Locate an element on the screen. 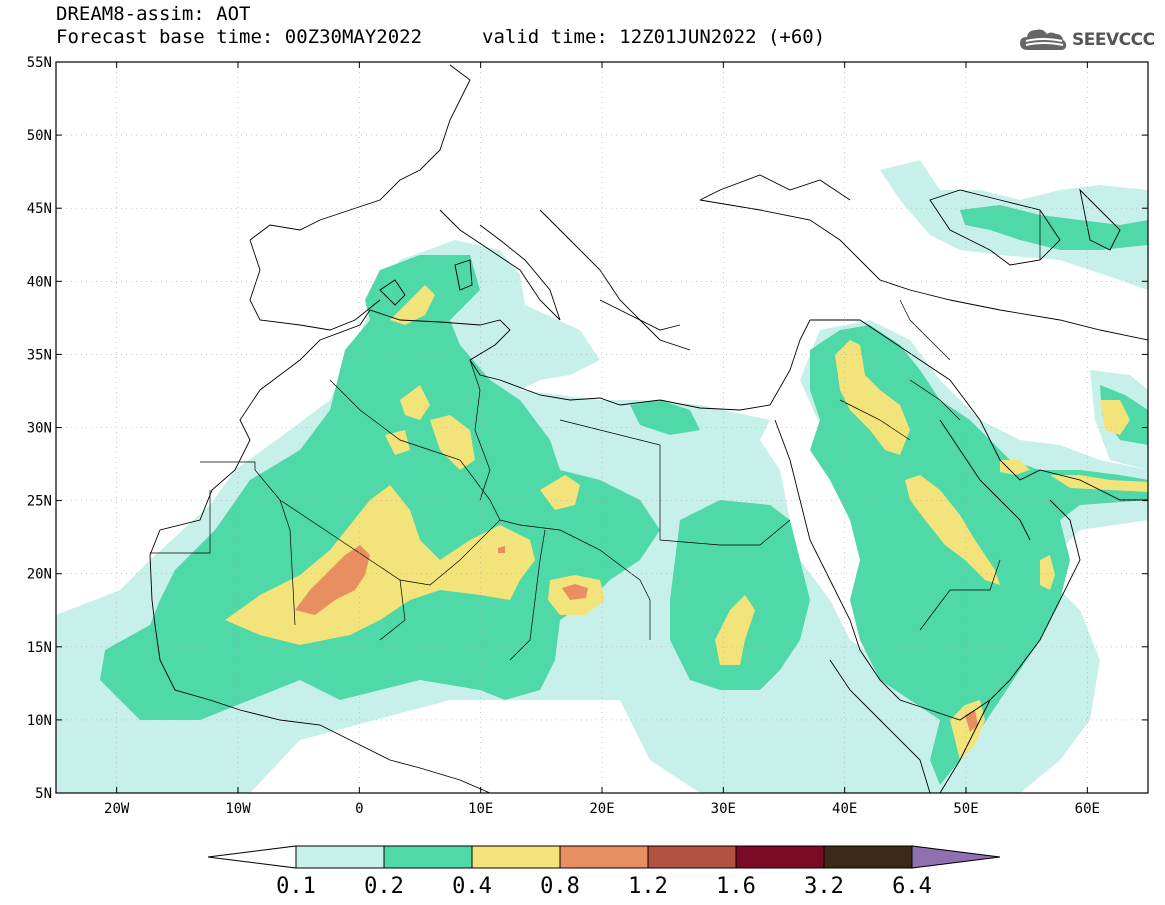  lon-label: 30E is located at coordinates (723, 809).